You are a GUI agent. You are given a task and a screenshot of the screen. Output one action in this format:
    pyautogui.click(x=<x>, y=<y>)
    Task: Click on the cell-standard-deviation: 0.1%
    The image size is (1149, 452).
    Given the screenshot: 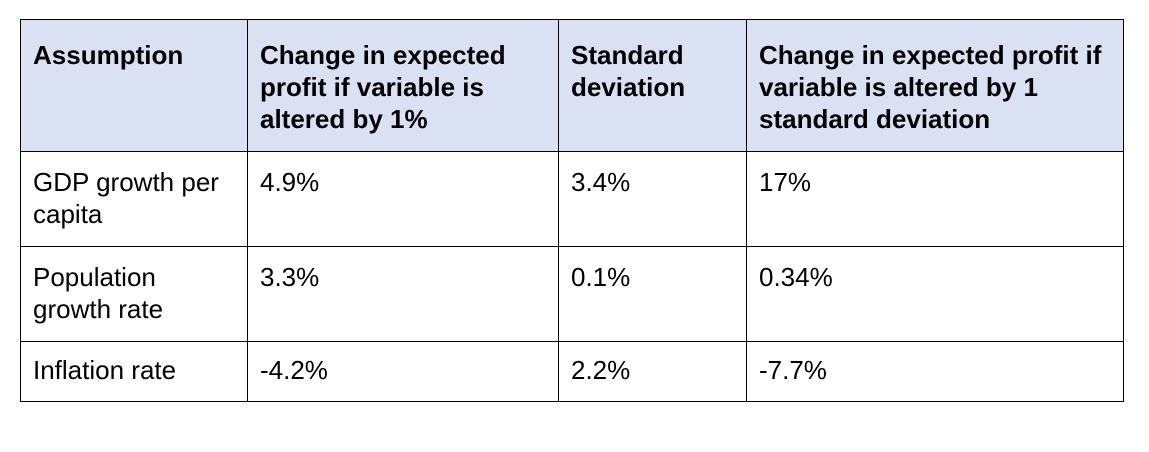 What is the action you would take?
    pyautogui.click(x=652, y=294)
    